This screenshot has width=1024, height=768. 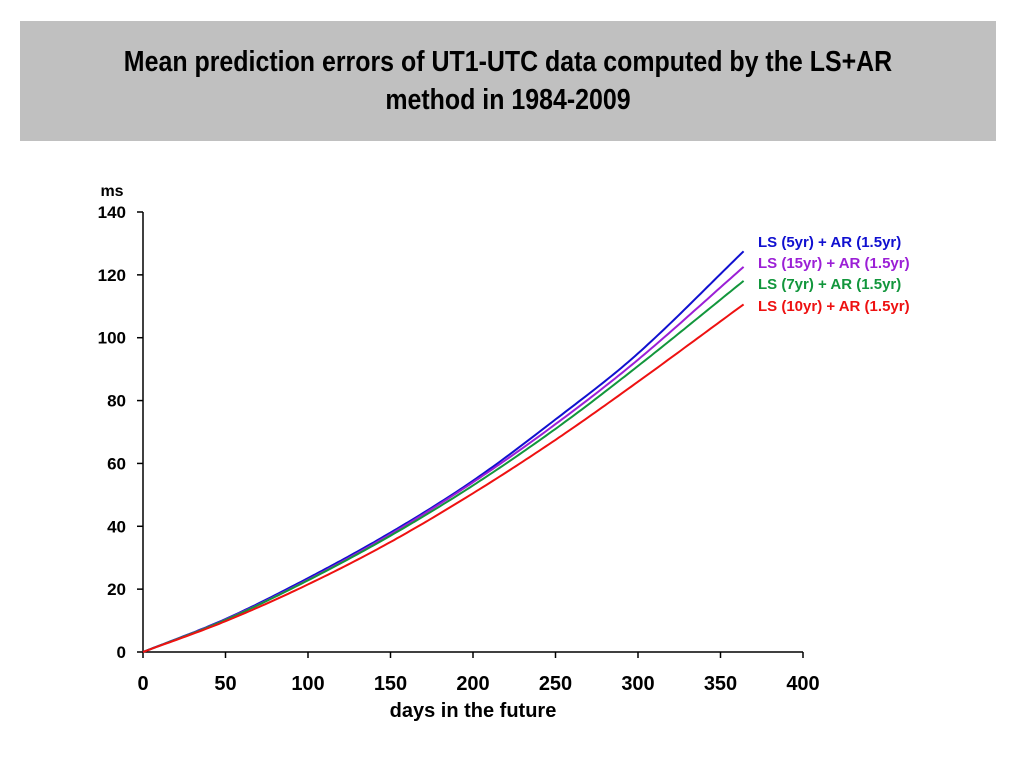 I want to click on y-tick-label: 20, so click(x=116, y=589).